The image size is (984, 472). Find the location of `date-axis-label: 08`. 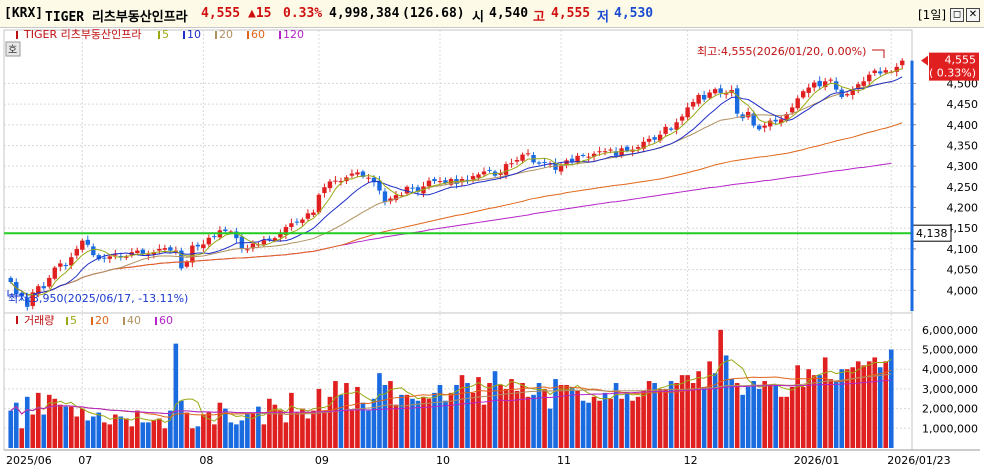

date-axis-label: 08 is located at coordinates (206, 460).